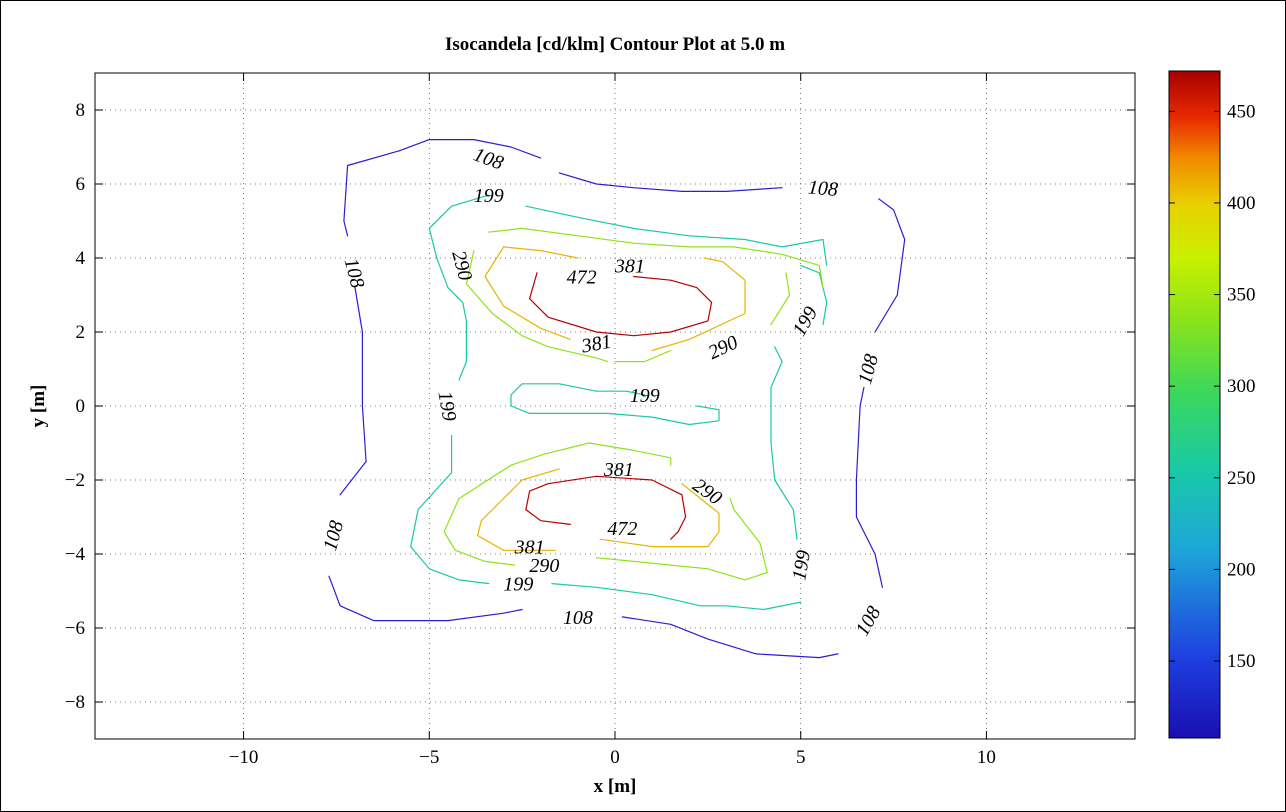  Describe the element at coordinates (81, 406) in the screenshot. I see `y-tick-label: 0` at that location.